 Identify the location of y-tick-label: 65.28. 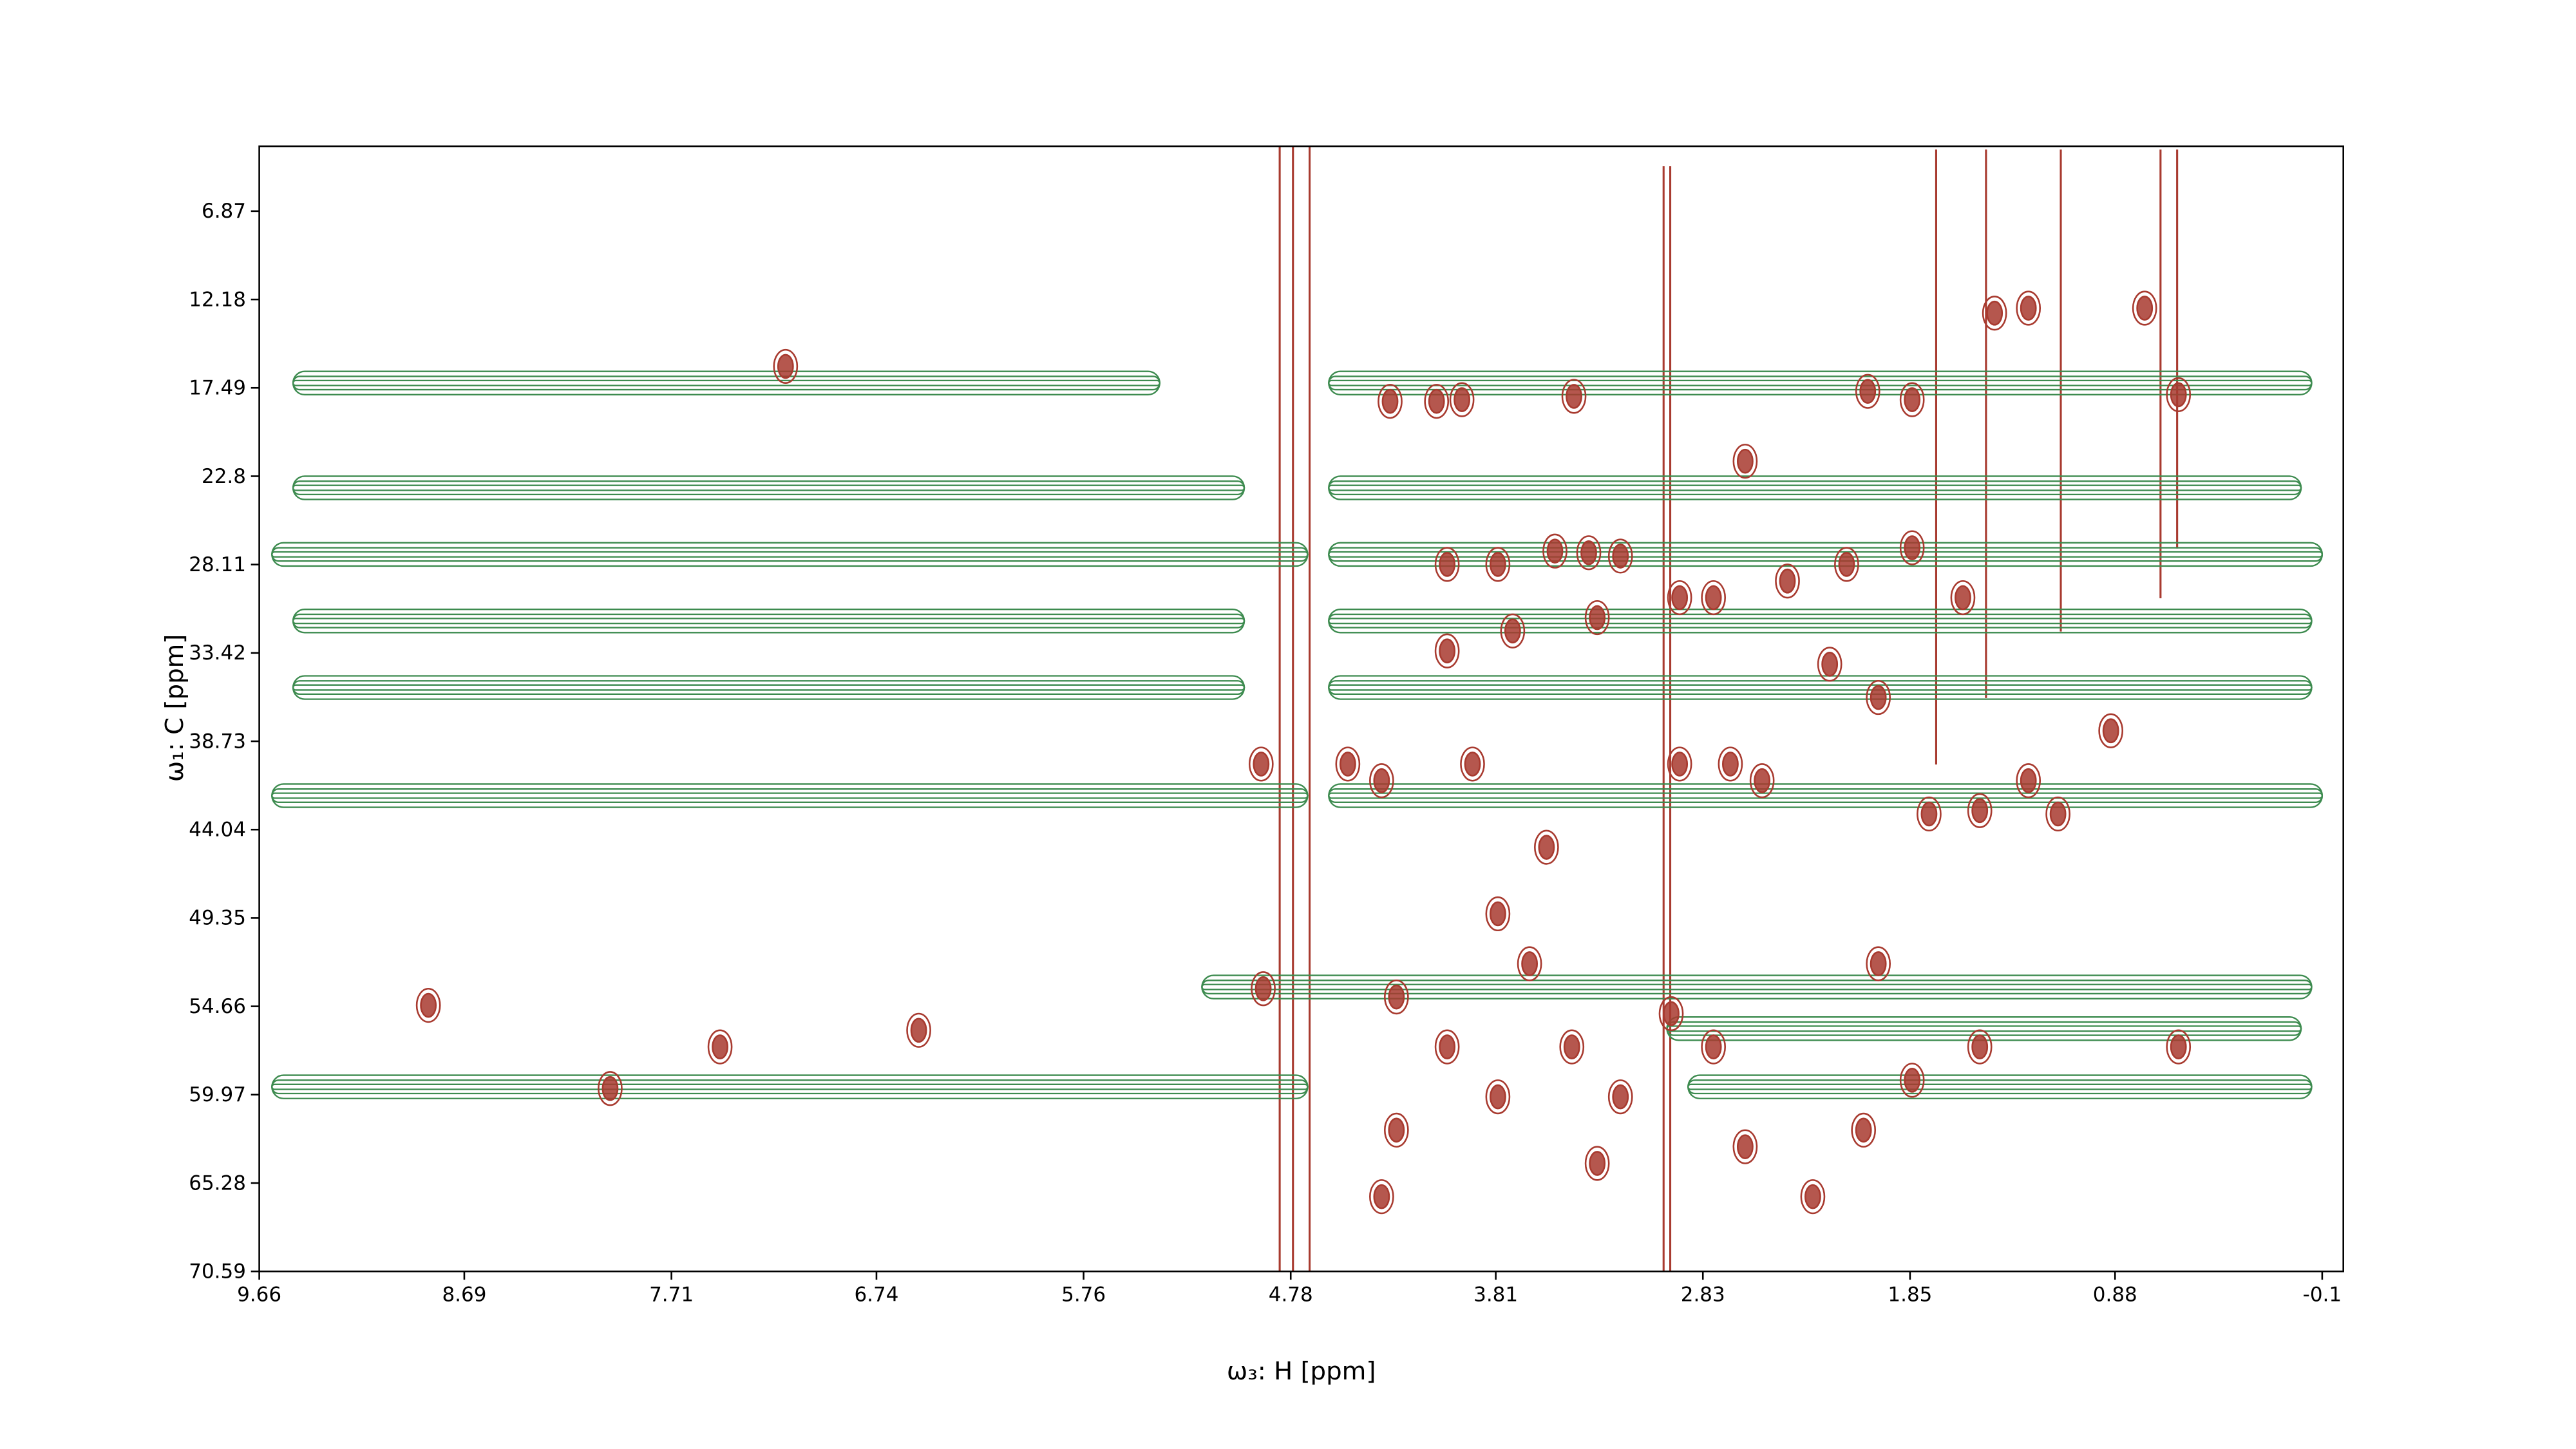
(217, 1183).